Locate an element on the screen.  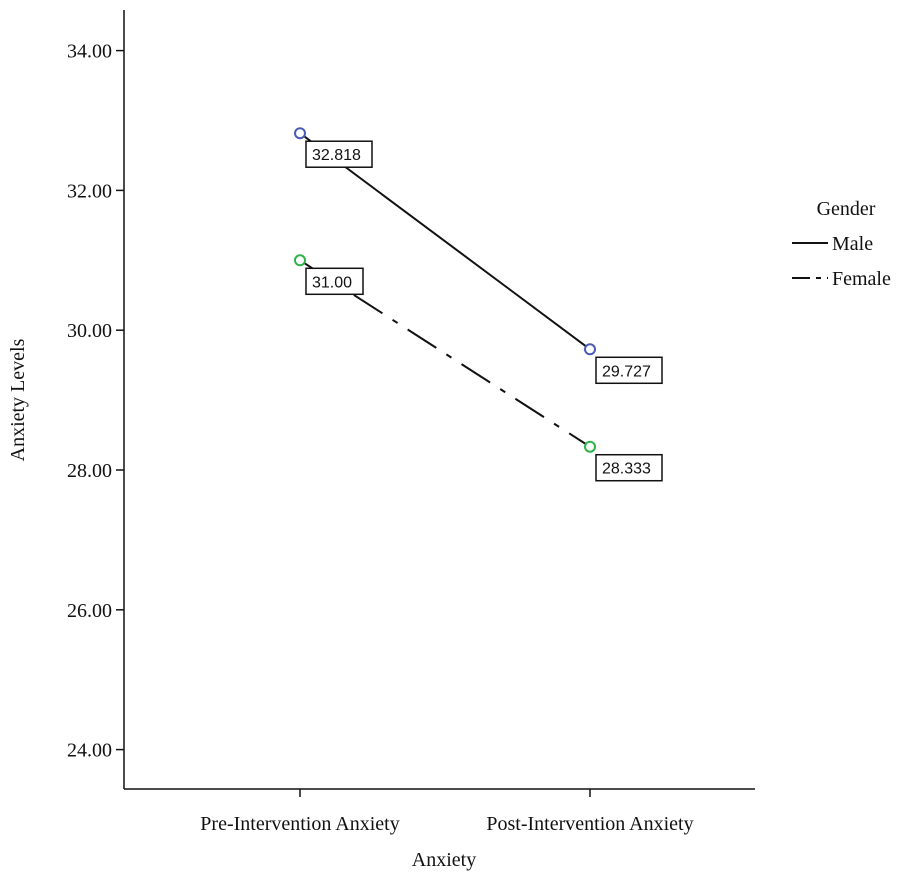
y-ticks: 24.00 26.00 28.00 30.00 32.00 34.00 is located at coordinates (95, 401).